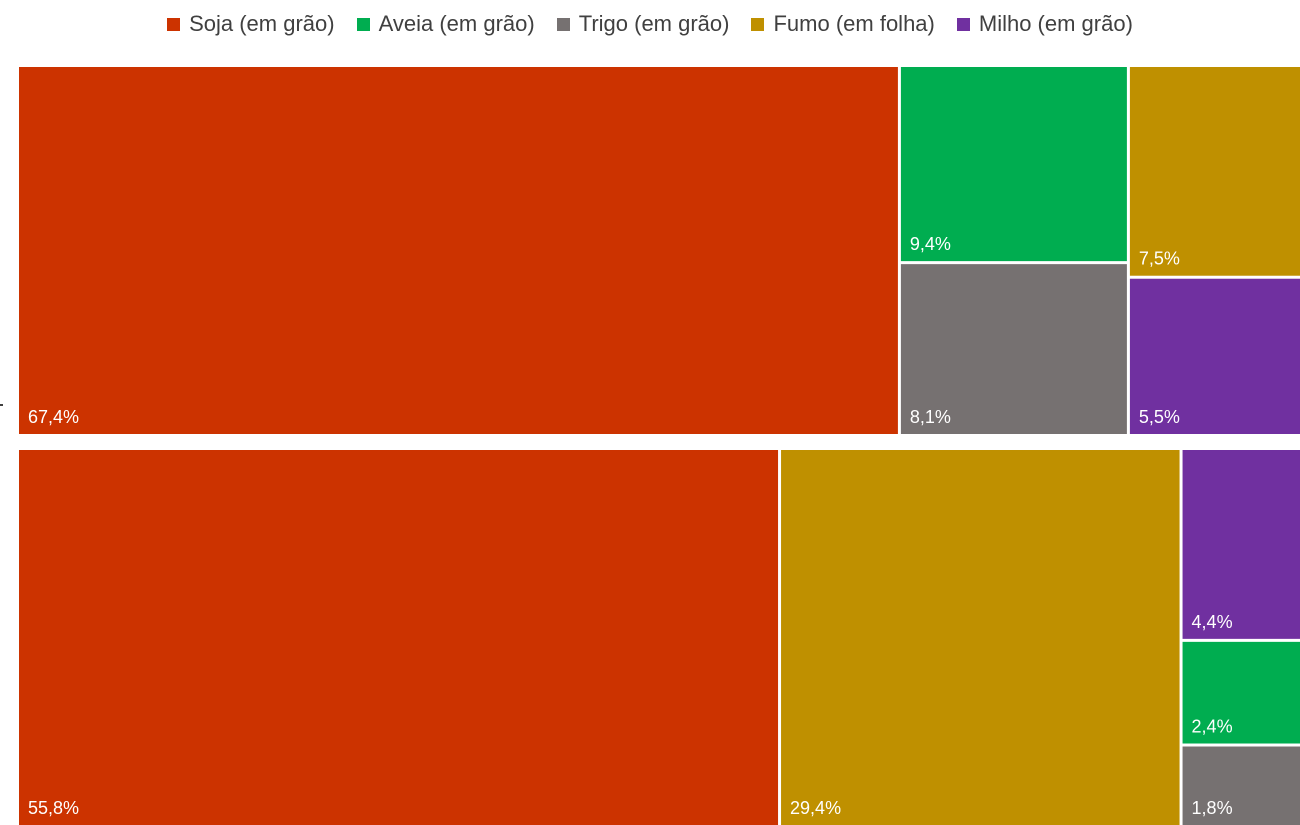  What do you see at coordinates (1241, 692) in the screenshot?
I see `treemap-cell-2-aveia` at bounding box center [1241, 692].